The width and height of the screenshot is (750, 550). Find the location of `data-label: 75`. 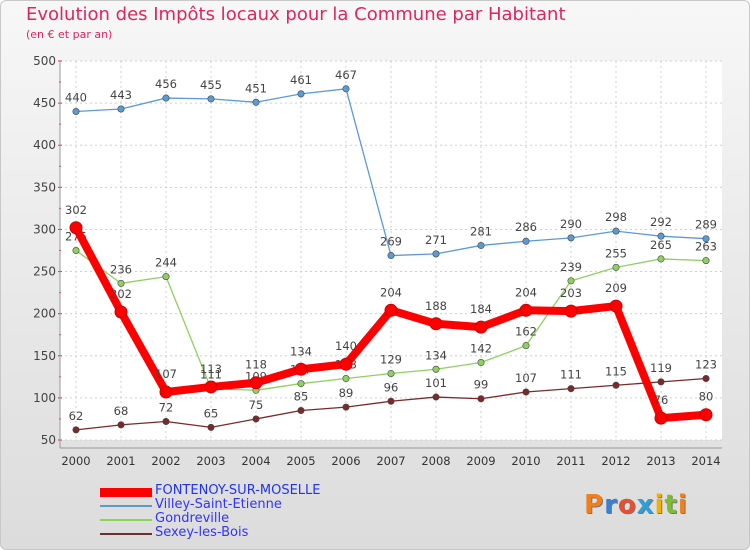

data-label: 75 is located at coordinates (256, 405).